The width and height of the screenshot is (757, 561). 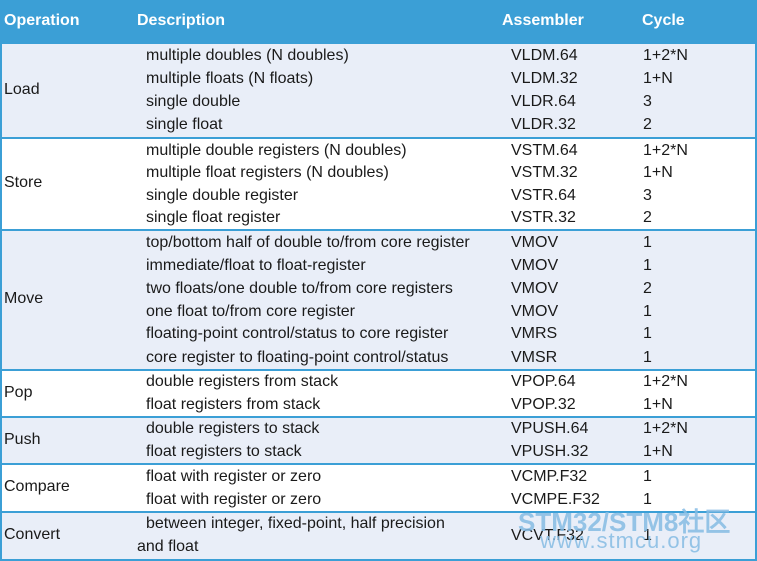 I want to click on row-assembler: VLDM.32, so click(x=544, y=78).